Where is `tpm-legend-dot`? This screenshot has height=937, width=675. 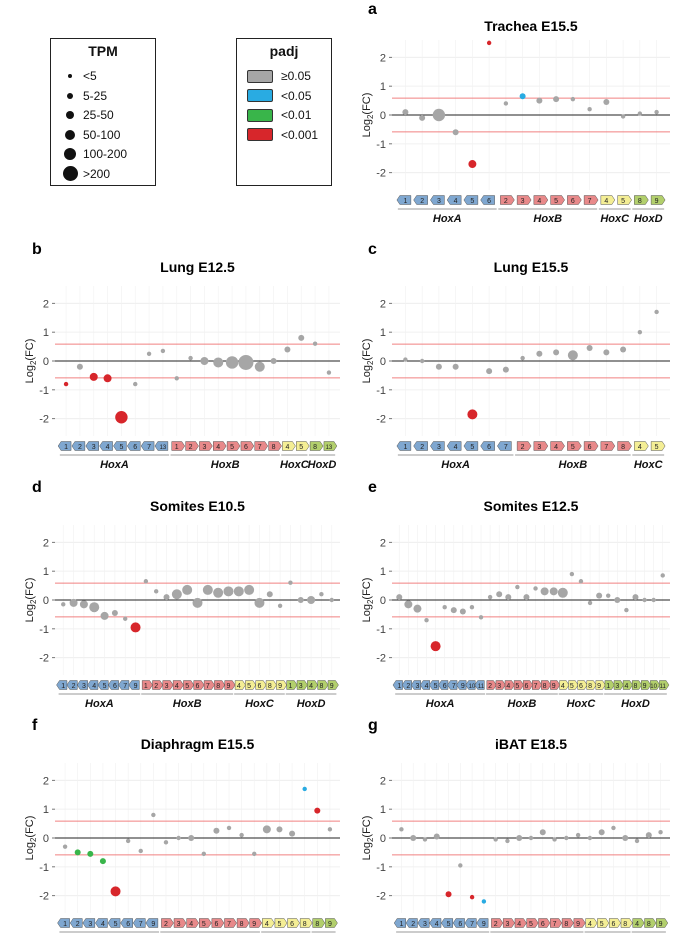
tpm-legend-dot is located at coordinates (70, 154).